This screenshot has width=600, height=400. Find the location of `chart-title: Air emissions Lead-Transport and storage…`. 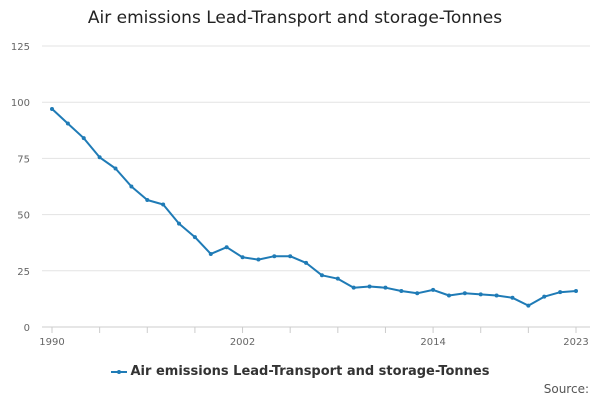

chart-title: Air emissions Lead-Transport and storage… is located at coordinates (295, 18).